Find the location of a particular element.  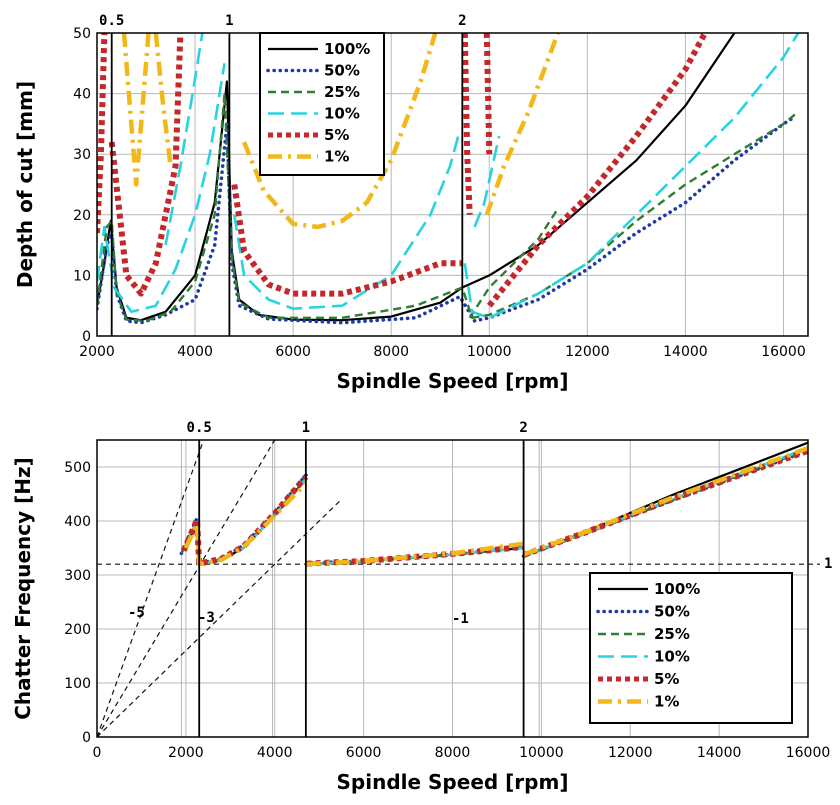

chart1-x-tick-label: 12000 is located at coordinates (630, 753).